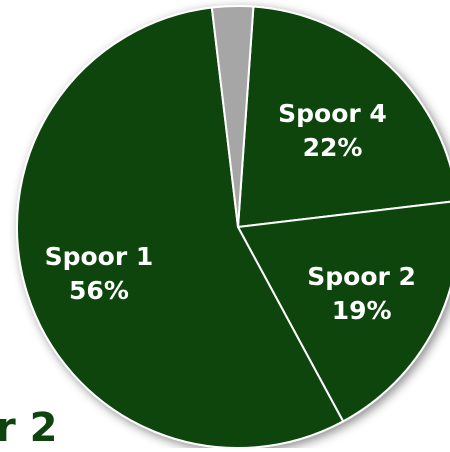 The height and width of the screenshot is (452, 450). I want to click on pie-slice-unlabeled, so click(232, 116).